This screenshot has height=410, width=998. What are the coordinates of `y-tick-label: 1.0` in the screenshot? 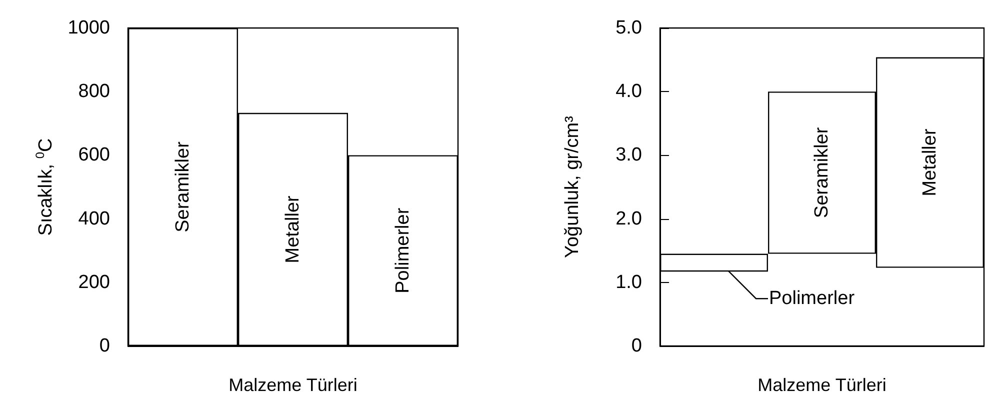 It's located at (629, 282).